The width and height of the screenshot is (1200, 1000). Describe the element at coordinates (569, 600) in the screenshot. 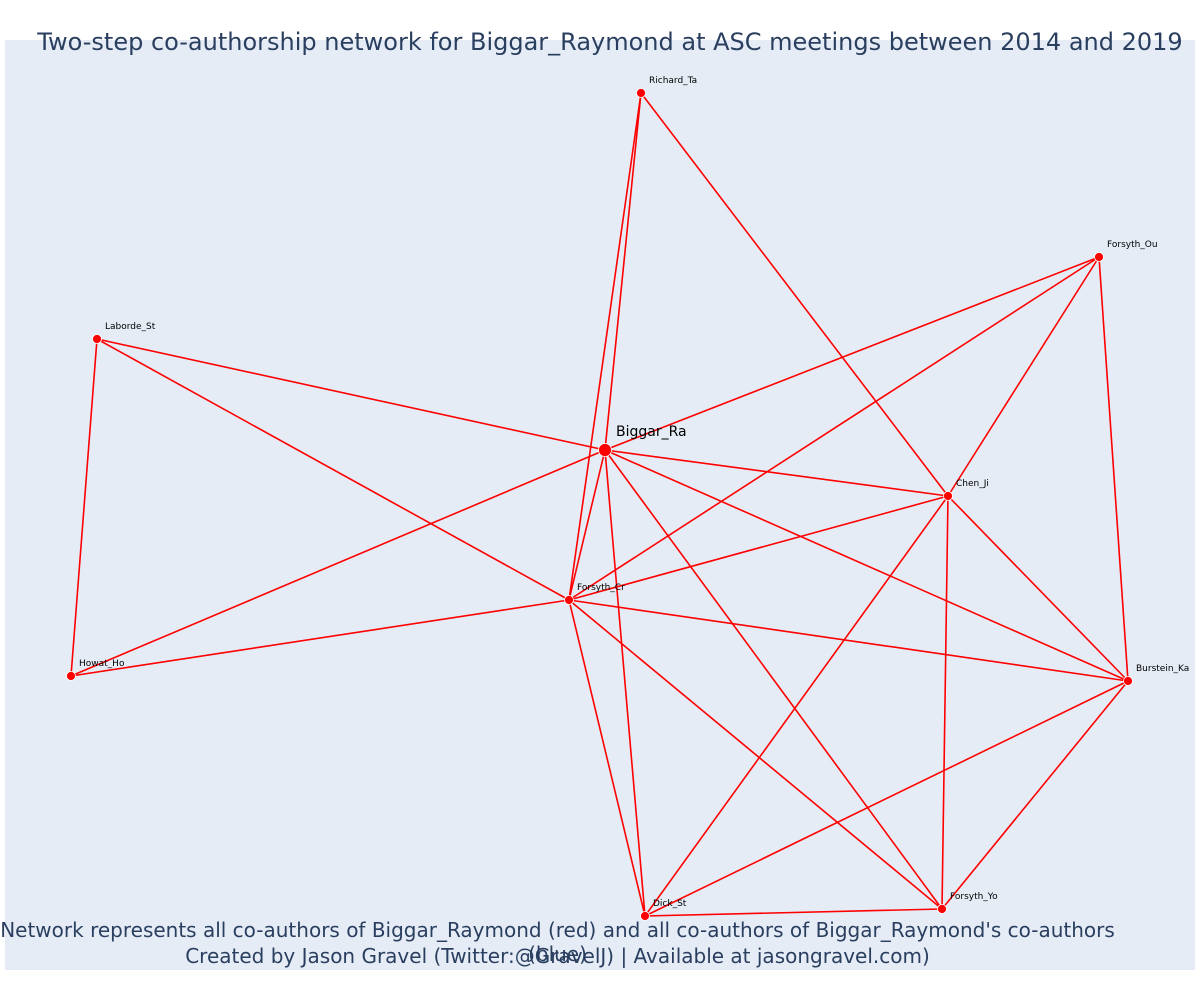

I see `node-Forsyth_Cr` at that location.